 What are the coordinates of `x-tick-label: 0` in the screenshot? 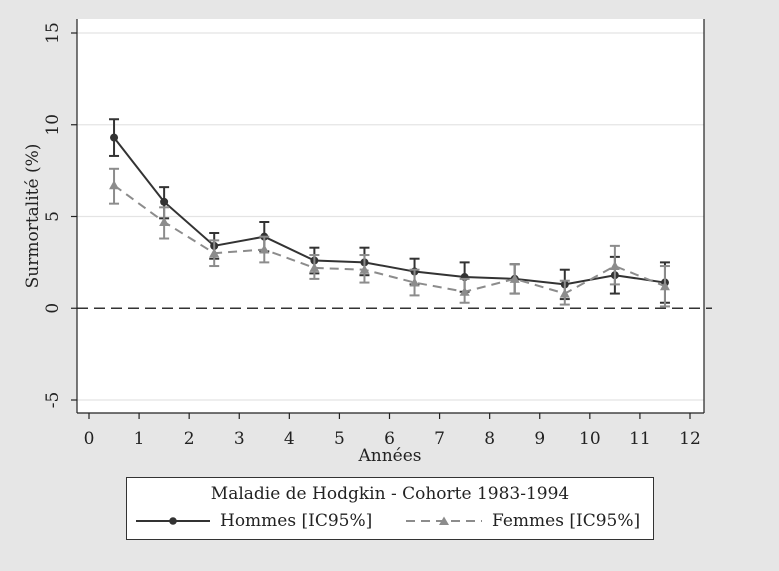 It's located at (89, 439).